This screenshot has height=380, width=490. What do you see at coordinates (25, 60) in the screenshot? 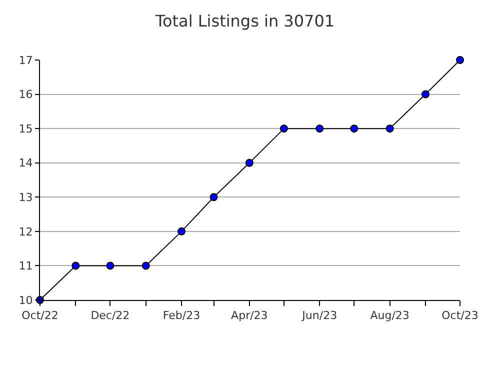
I see `y-tick-label: 17` at bounding box center [25, 60].